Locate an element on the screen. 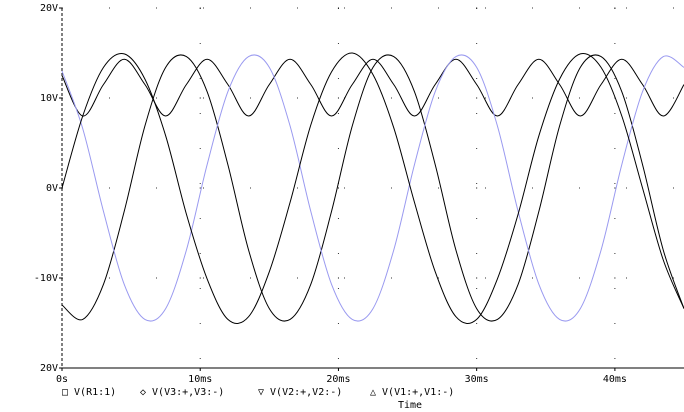 The width and height of the screenshot is (684, 412). legend-entry: □ V(R1:1) is located at coordinates (89, 392).